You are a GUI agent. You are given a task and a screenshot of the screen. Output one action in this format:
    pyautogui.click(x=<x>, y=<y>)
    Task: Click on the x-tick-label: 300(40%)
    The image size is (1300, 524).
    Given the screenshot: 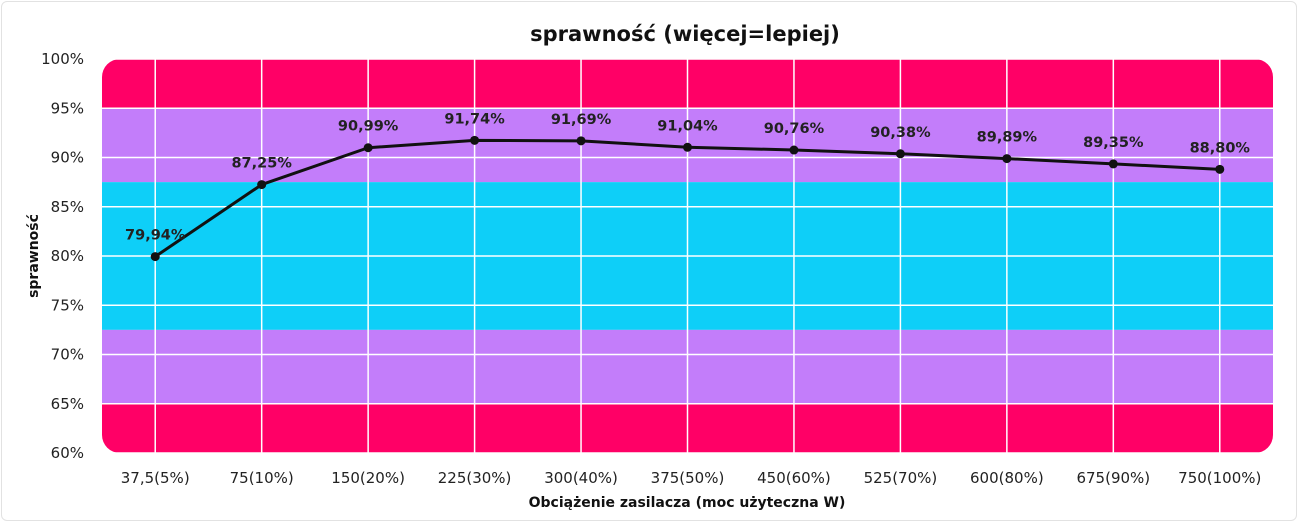 What is the action you would take?
    pyautogui.click(x=581, y=478)
    